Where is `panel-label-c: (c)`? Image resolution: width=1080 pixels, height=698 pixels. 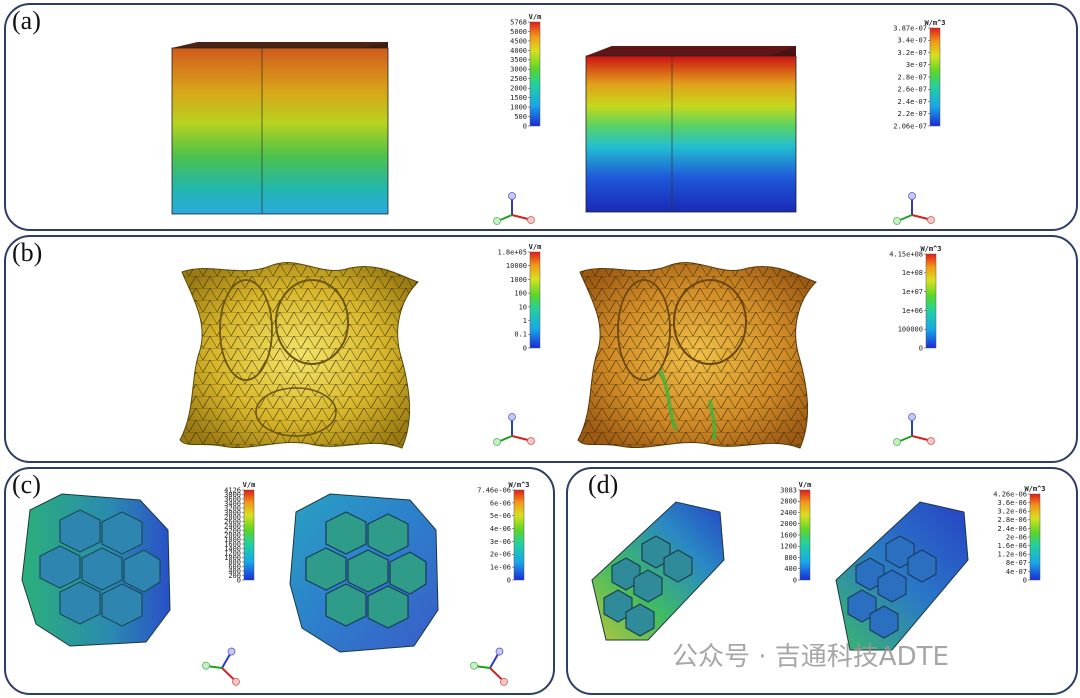
panel-label-c: (c) is located at coordinates (26, 484).